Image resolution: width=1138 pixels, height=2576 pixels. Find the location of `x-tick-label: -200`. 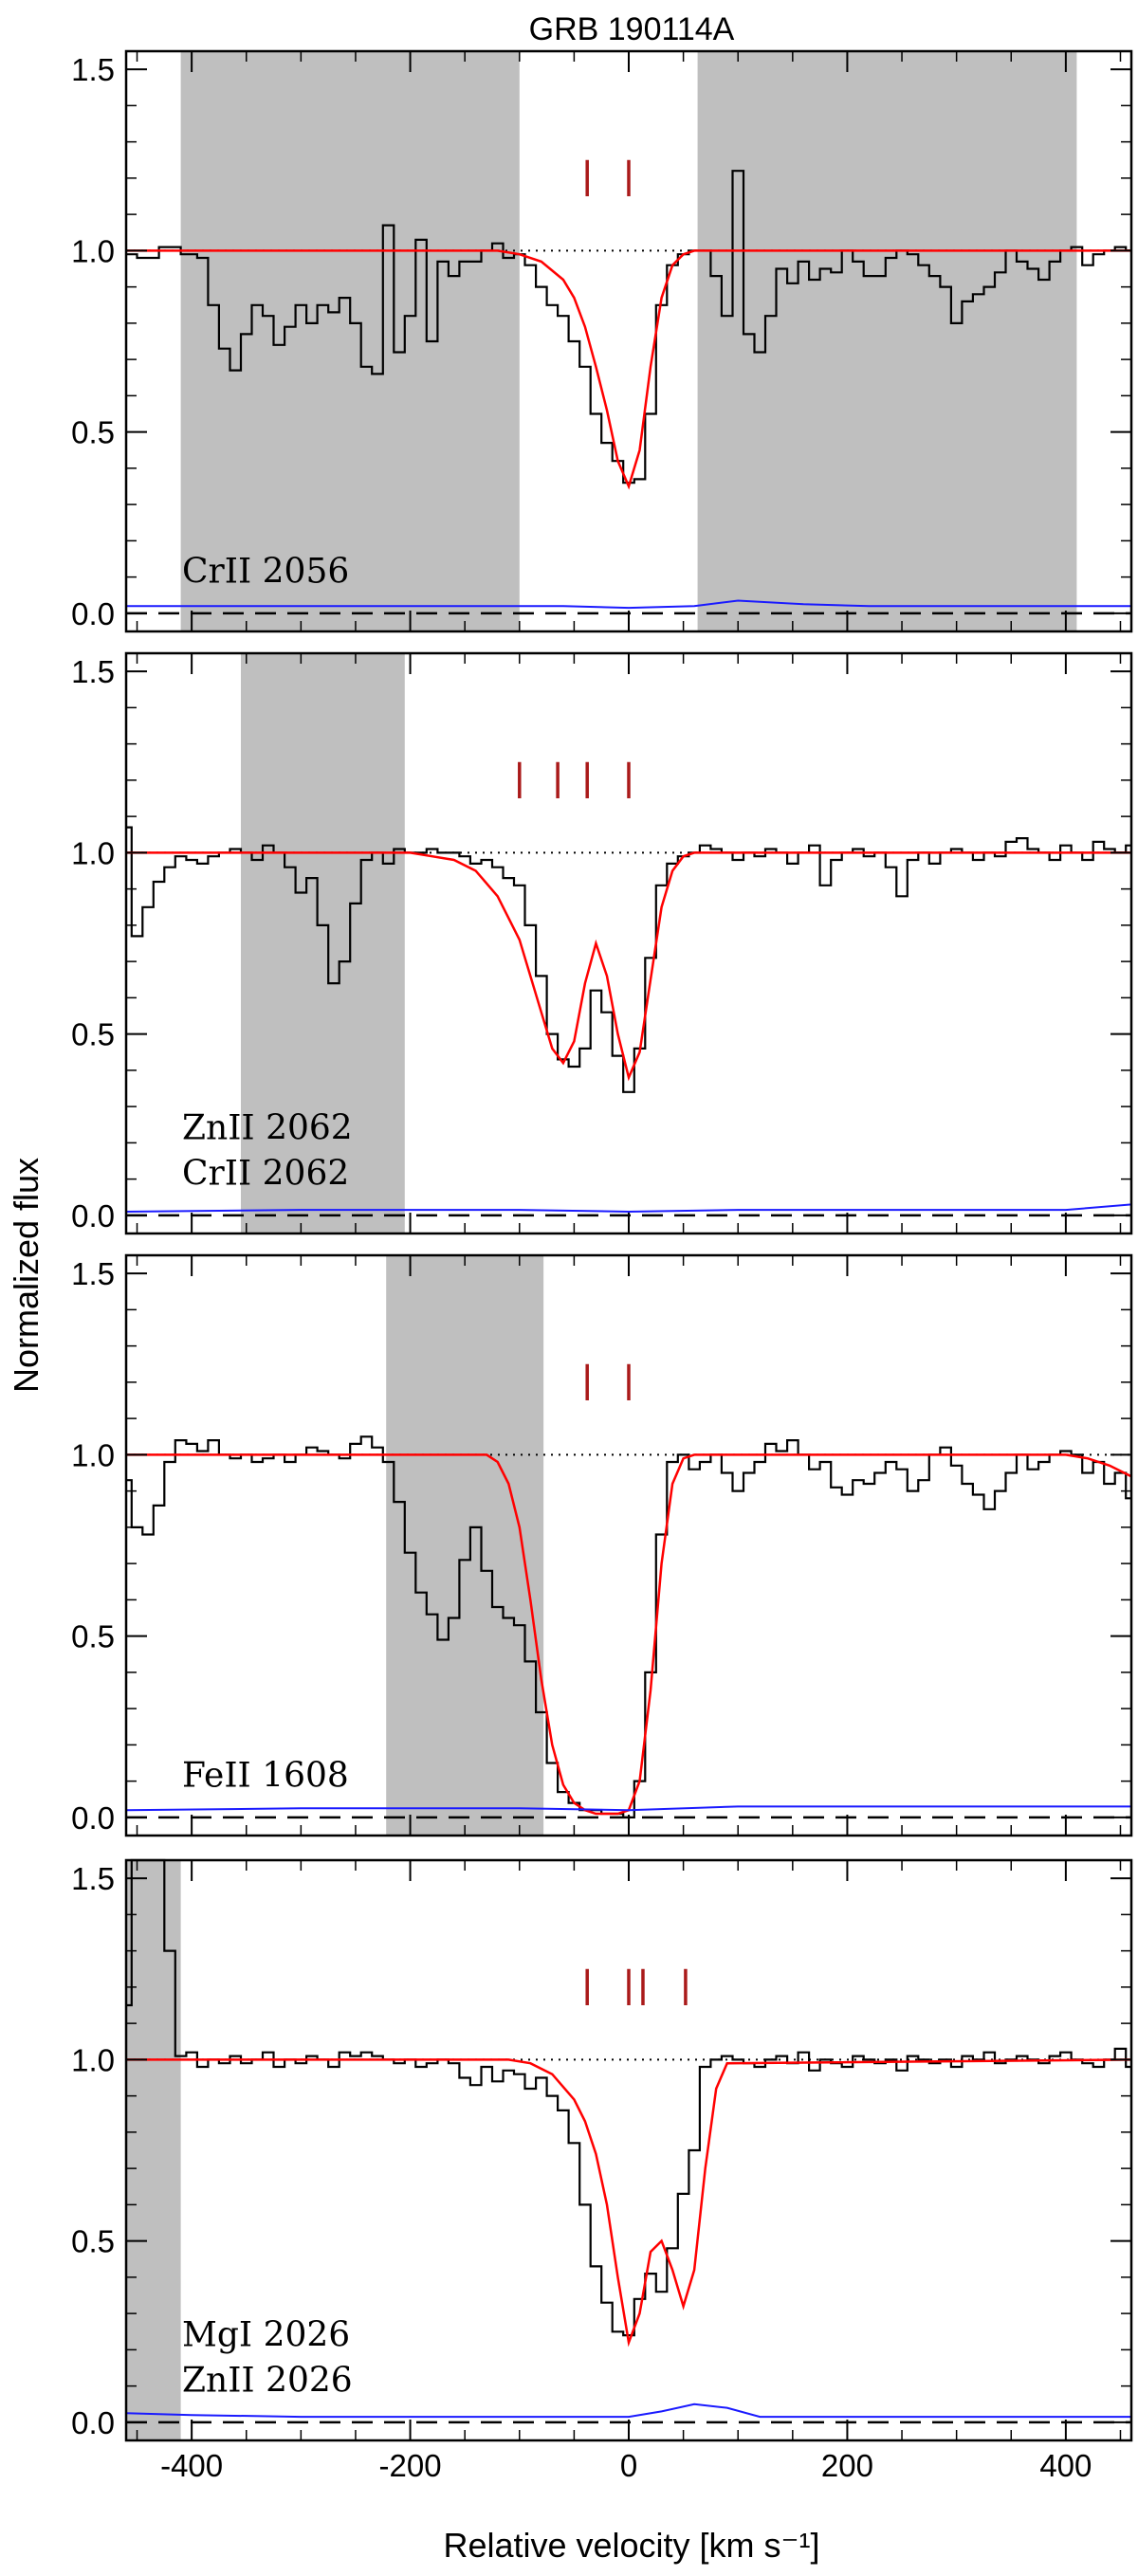

x-tick-label: -200 is located at coordinates (410, 2465).